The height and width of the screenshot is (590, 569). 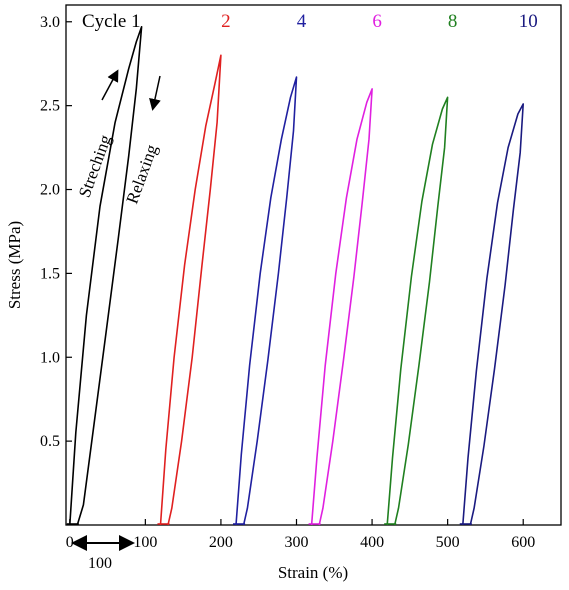 What do you see at coordinates (155, 93) in the screenshot?
I see `relaxing-arrow` at bounding box center [155, 93].